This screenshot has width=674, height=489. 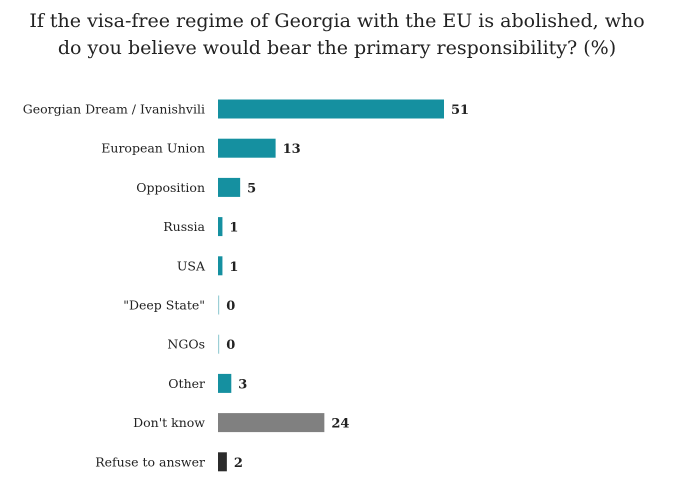 I want to click on category-label: Opposition, so click(x=170, y=187).